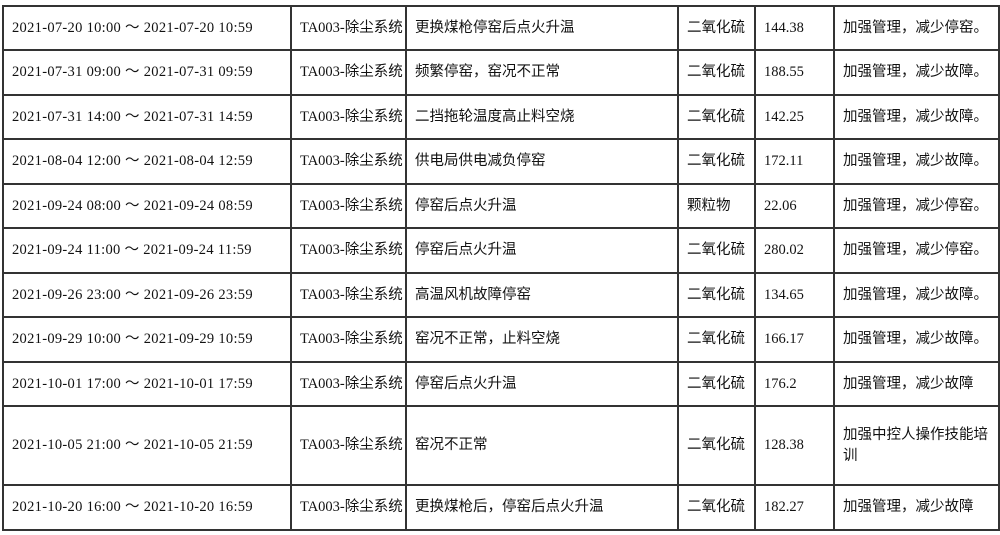 This screenshot has height=535, width=1000. What do you see at coordinates (147, 161) in the screenshot?
I see `cell-time-range: 2021-08-04 12:00 ～ 2021-08-04 12:59` at bounding box center [147, 161].